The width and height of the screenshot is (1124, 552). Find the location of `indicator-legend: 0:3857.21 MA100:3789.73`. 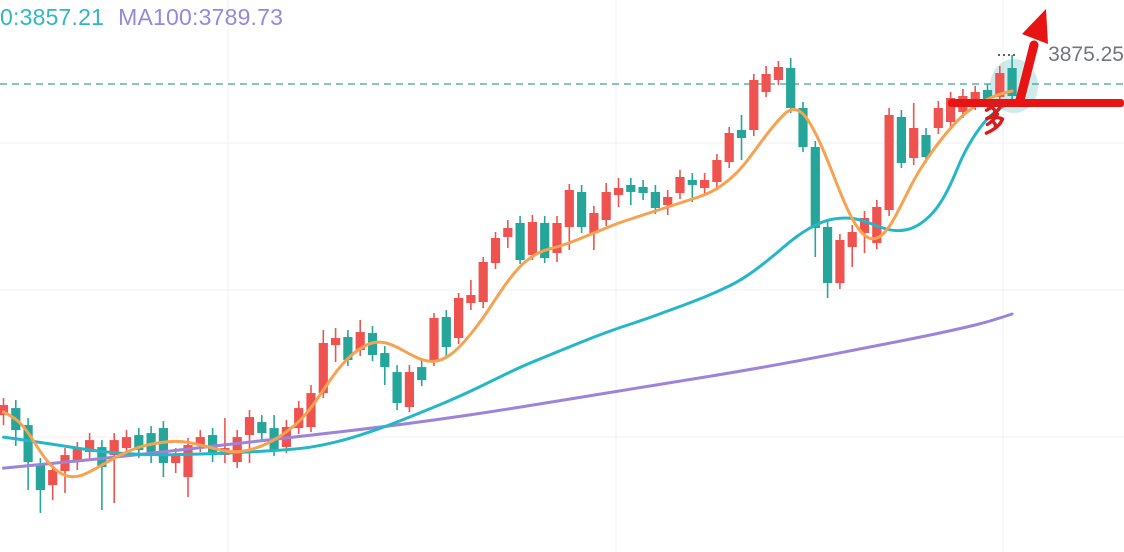

indicator-legend: 0:3857.21 MA100:3789.73 is located at coordinates (141, 17).